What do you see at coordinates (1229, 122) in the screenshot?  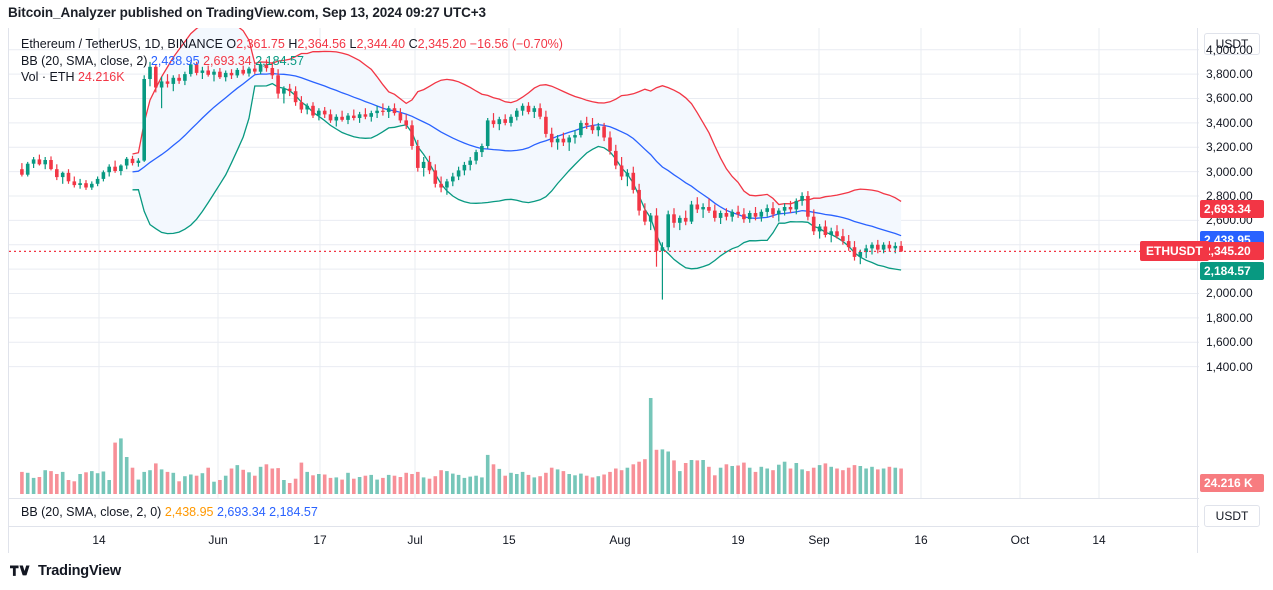 I see `price-axis-label: 3,400.00` at bounding box center [1229, 122].